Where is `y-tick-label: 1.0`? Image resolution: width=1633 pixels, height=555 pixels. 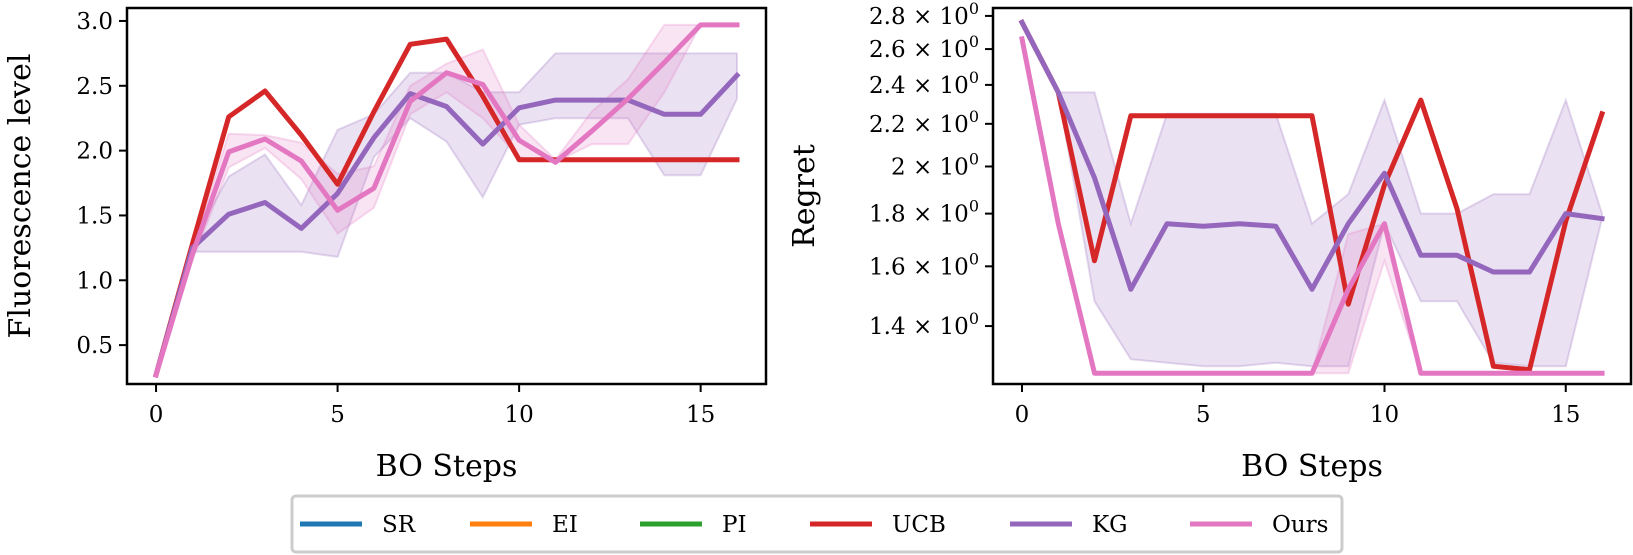 y-tick-label: 1.0 is located at coordinates (94, 281).